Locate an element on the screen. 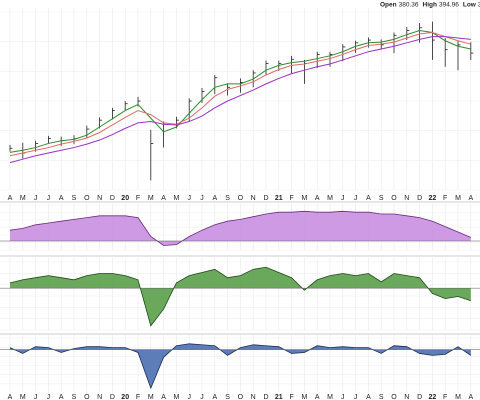 The width and height of the screenshot is (480, 400). header-value: 394.96 is located at coordinates (449, 5).